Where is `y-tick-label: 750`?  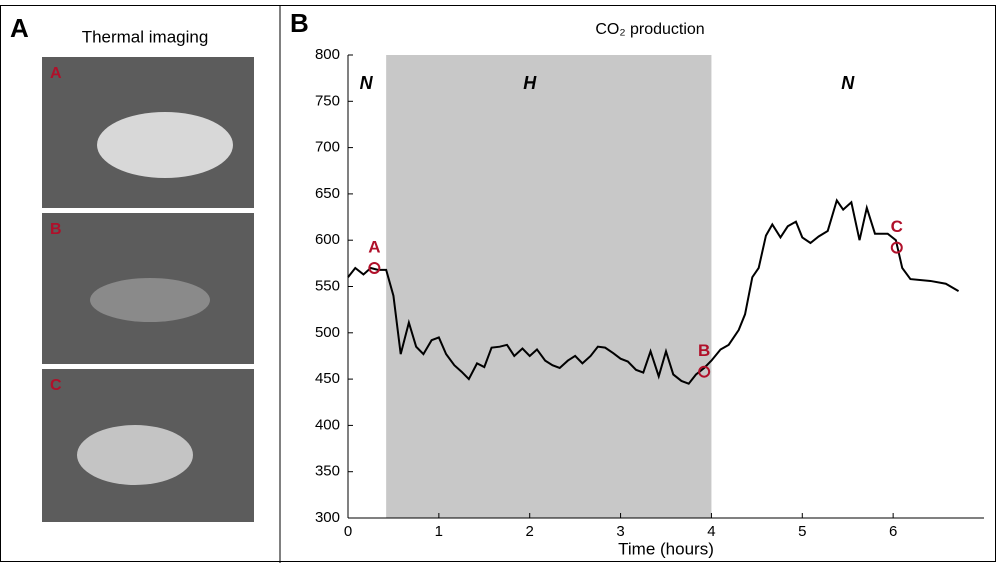 y-tick-label: 750 is located at coordinates (327, 100).